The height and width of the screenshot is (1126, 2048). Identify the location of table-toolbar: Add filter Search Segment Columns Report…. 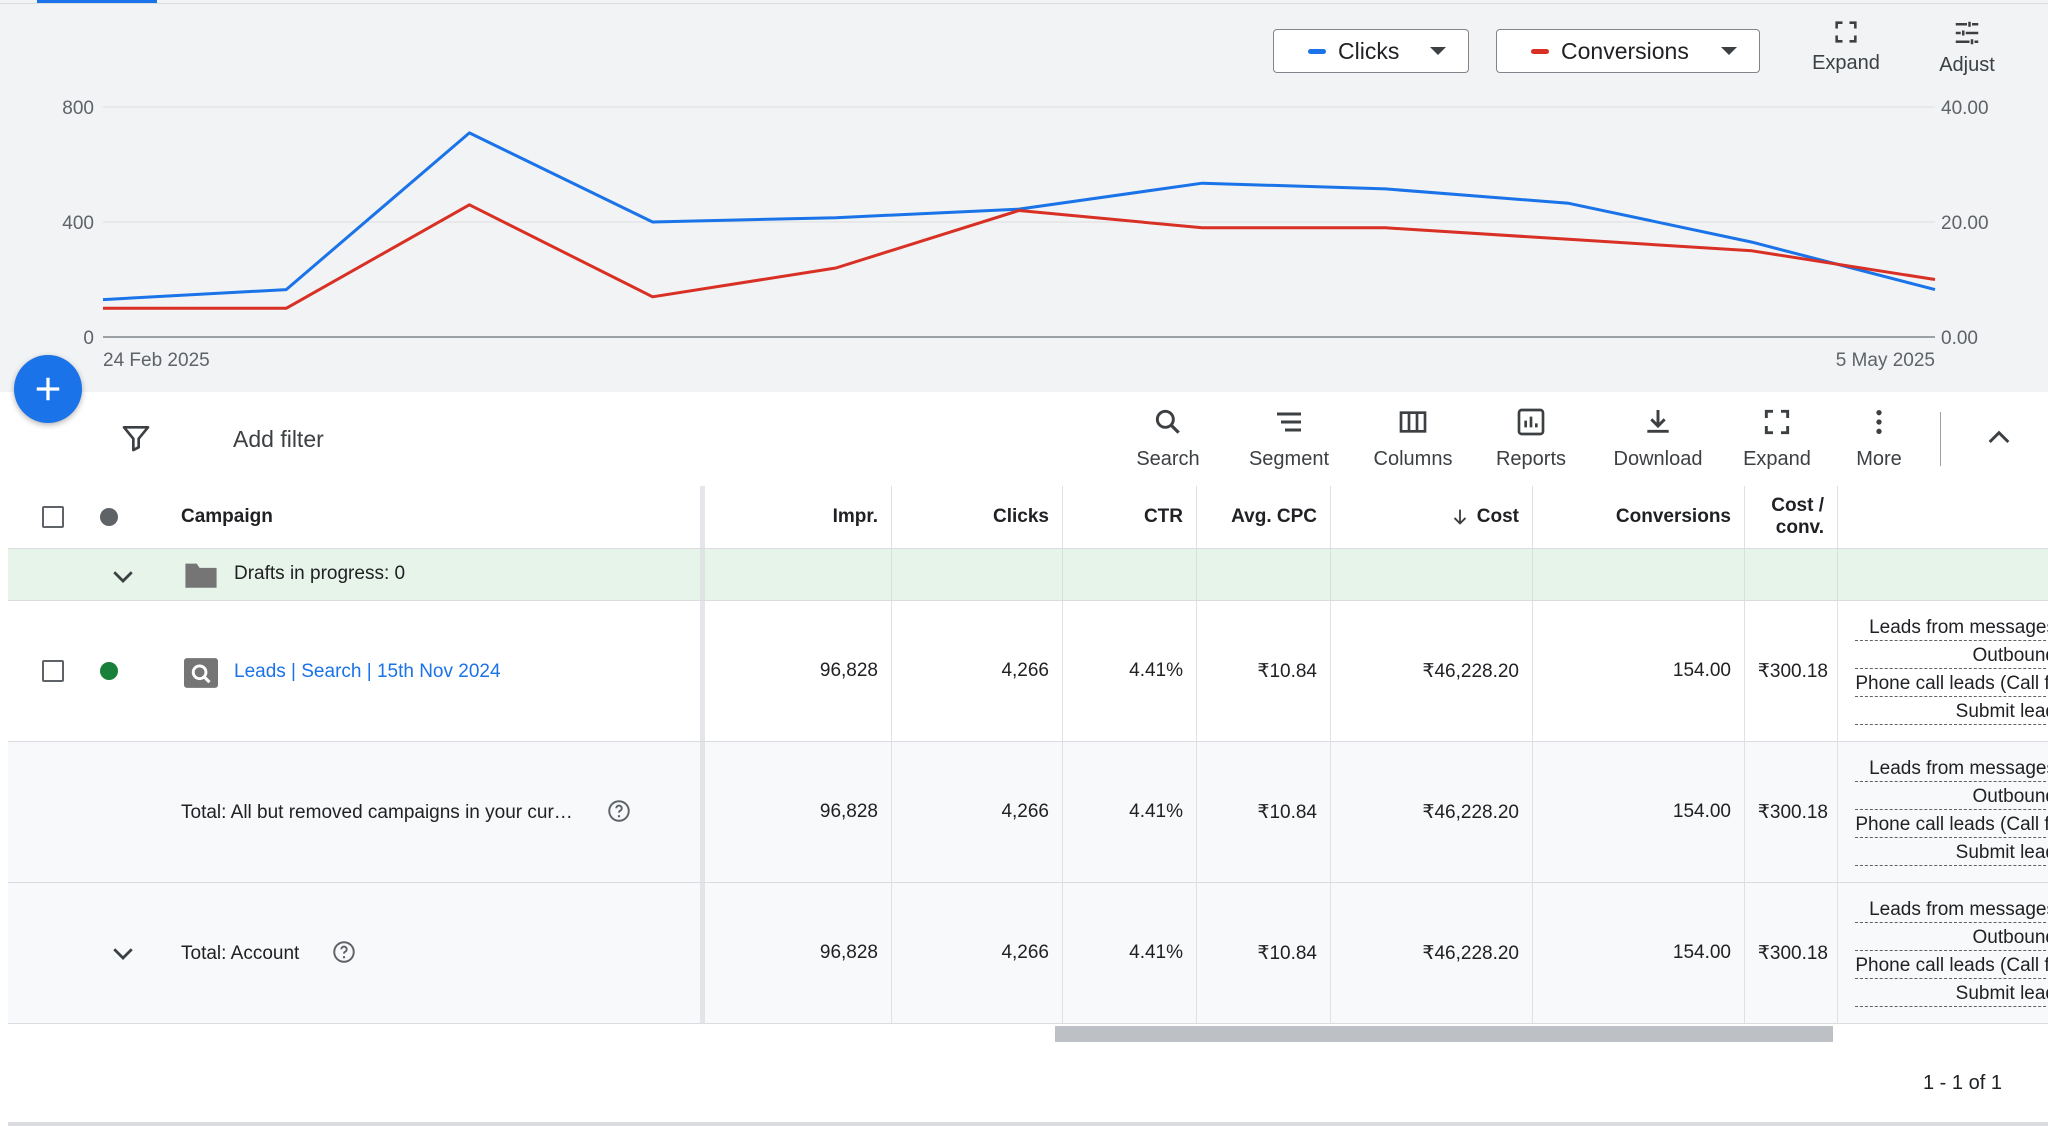
(1028, 439).